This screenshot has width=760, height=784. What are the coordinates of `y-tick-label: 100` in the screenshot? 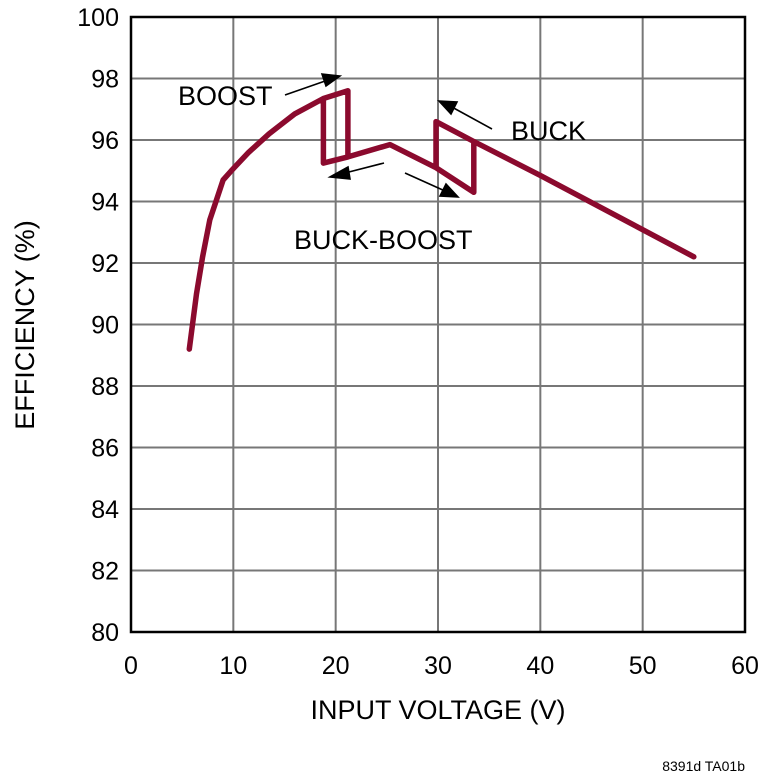 It's located at (98, 18).